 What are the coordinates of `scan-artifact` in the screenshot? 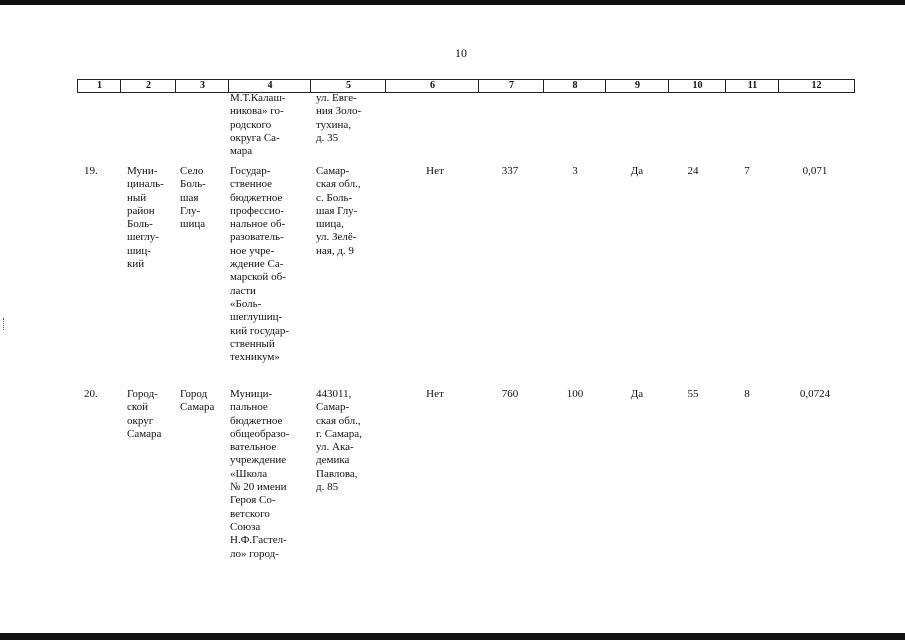 It's located at (4, 324).